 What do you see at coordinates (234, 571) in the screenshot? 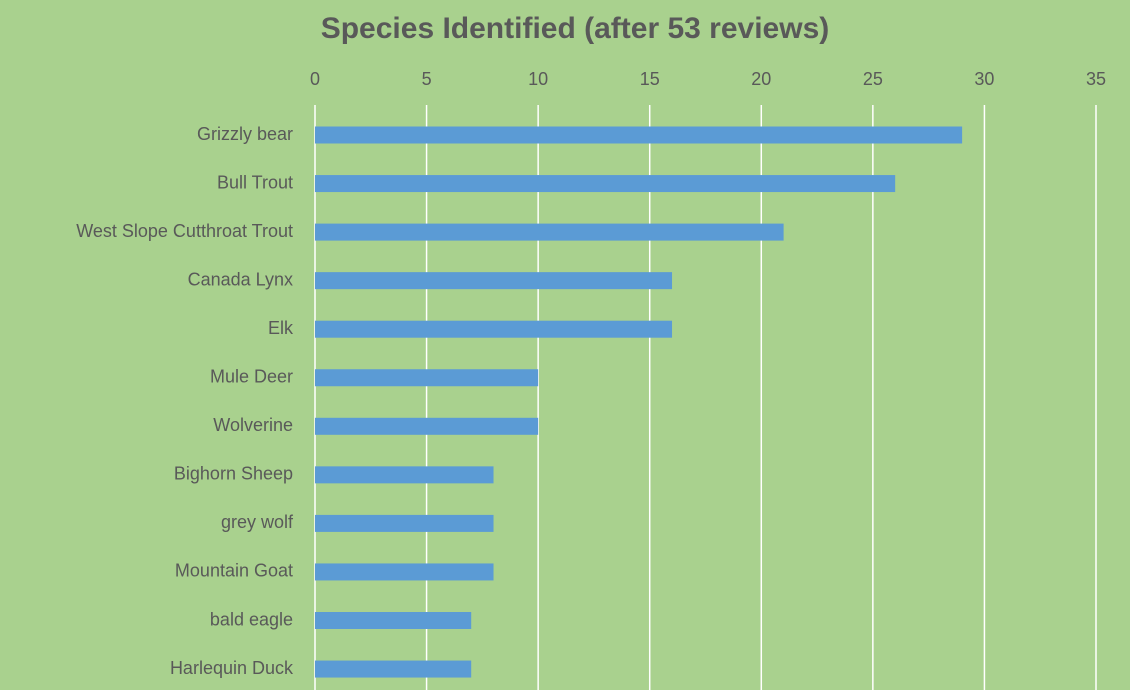
I see `y-tick-label: Mountain Goat` at bounding box center [234, 571].